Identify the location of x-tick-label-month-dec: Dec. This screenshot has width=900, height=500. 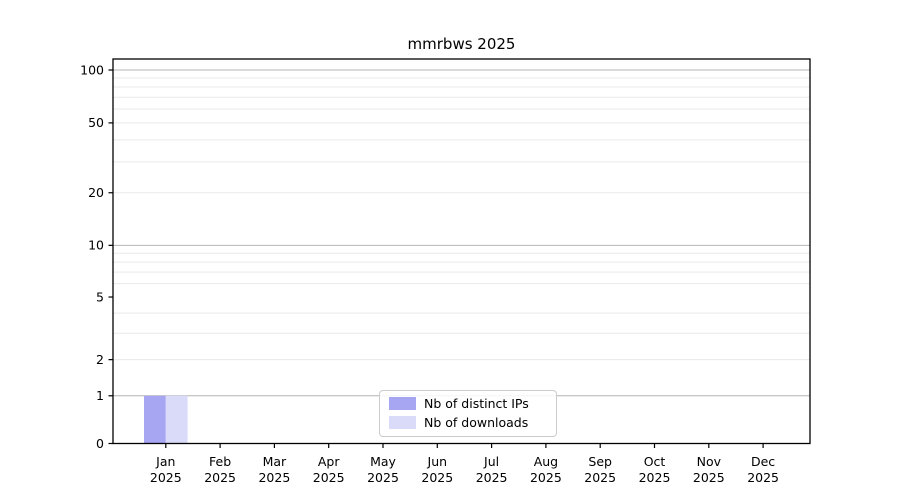
(763, 461).